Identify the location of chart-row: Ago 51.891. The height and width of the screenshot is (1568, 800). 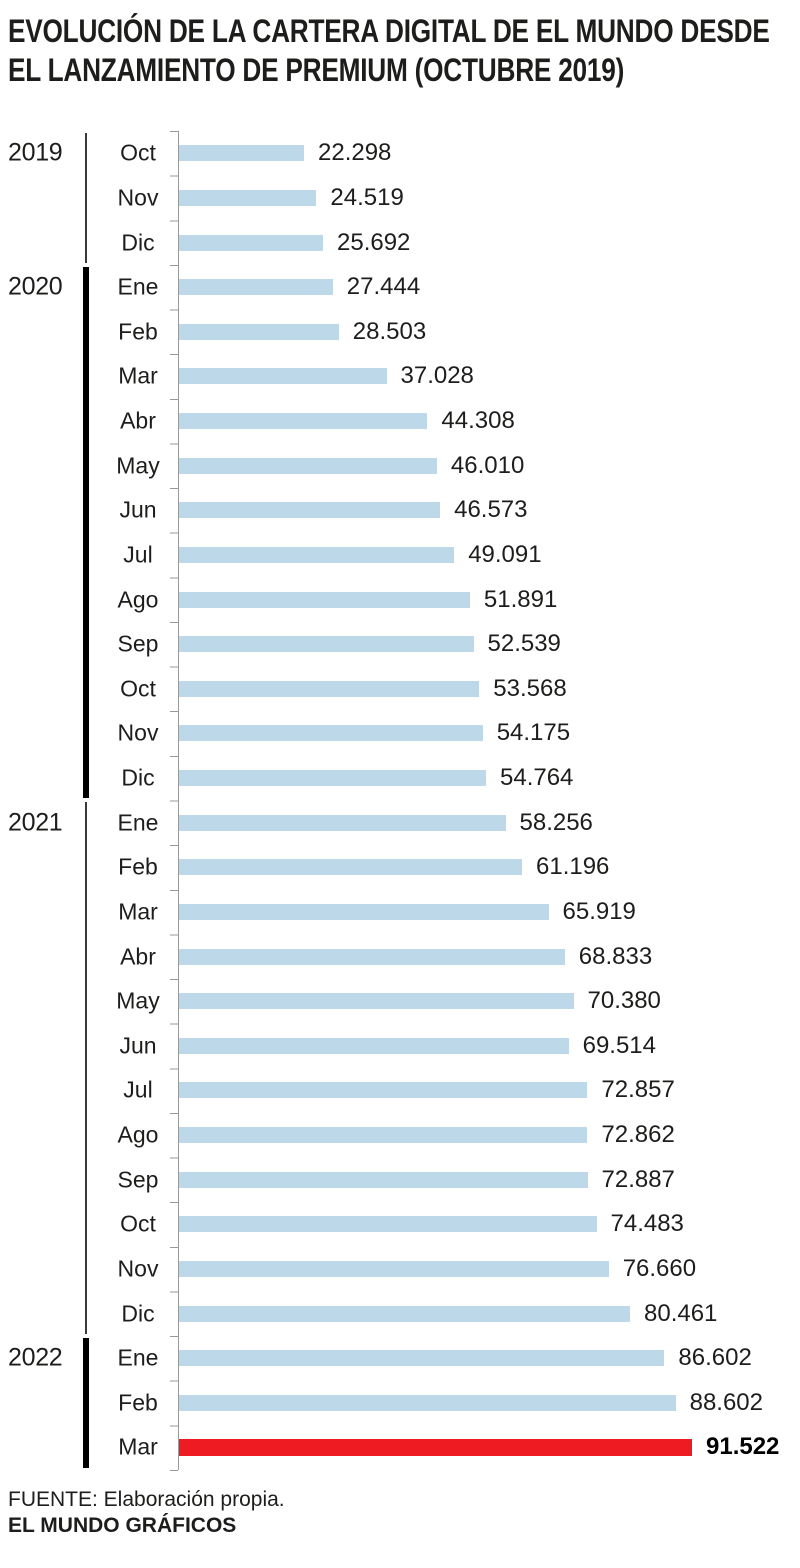
(400, 599).